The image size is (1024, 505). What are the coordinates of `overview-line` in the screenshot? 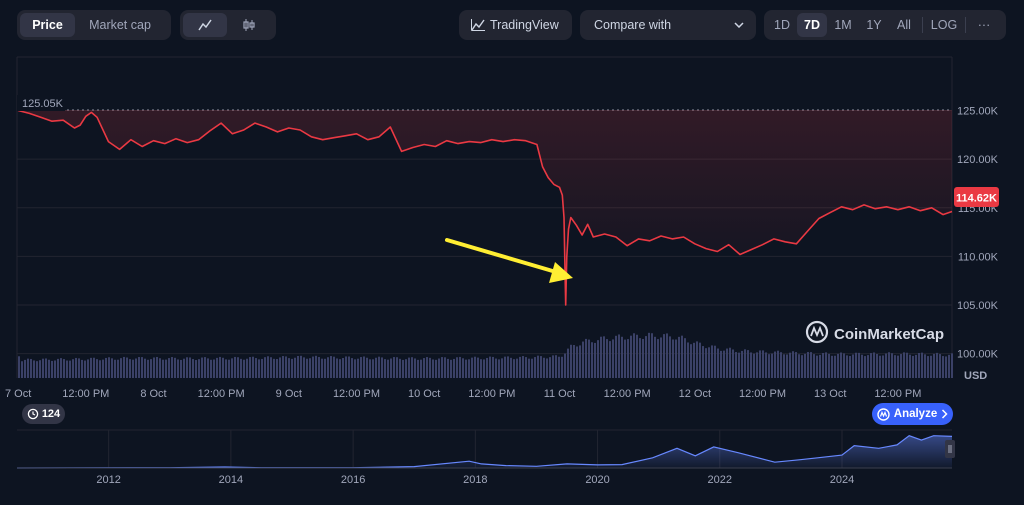 It's located at (484, 452).